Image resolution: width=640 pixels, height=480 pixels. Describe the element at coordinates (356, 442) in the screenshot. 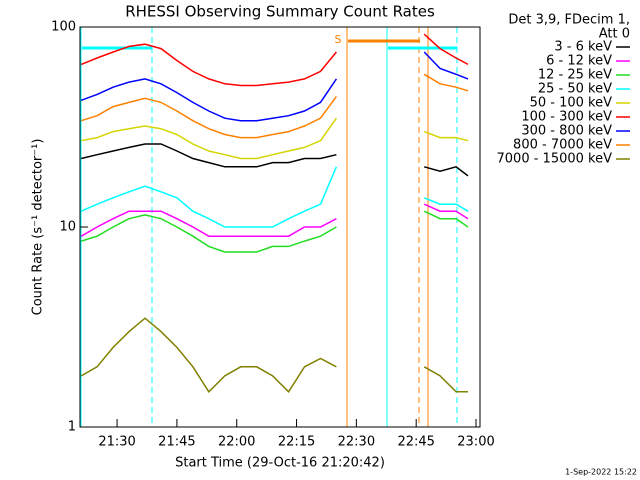

I see `x-tick-label: 22:30` at that location.